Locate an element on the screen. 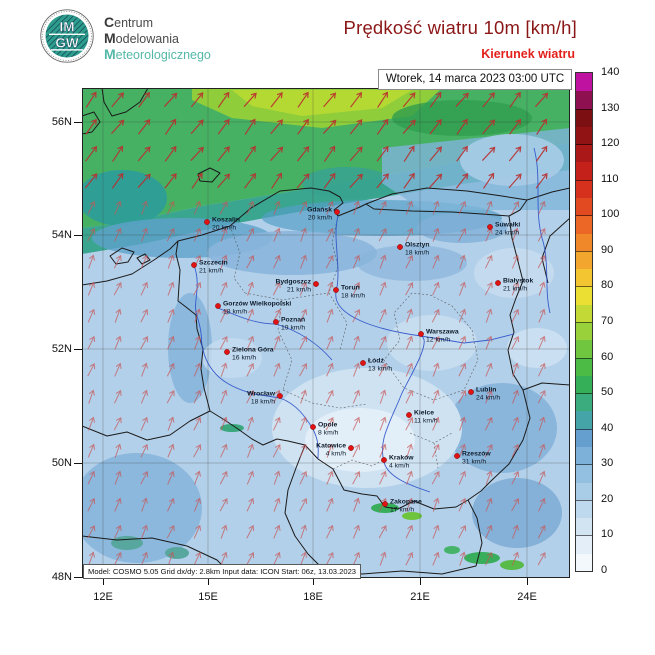  city-wind-speed: 13 km/h is located at coordinates (380, 369).